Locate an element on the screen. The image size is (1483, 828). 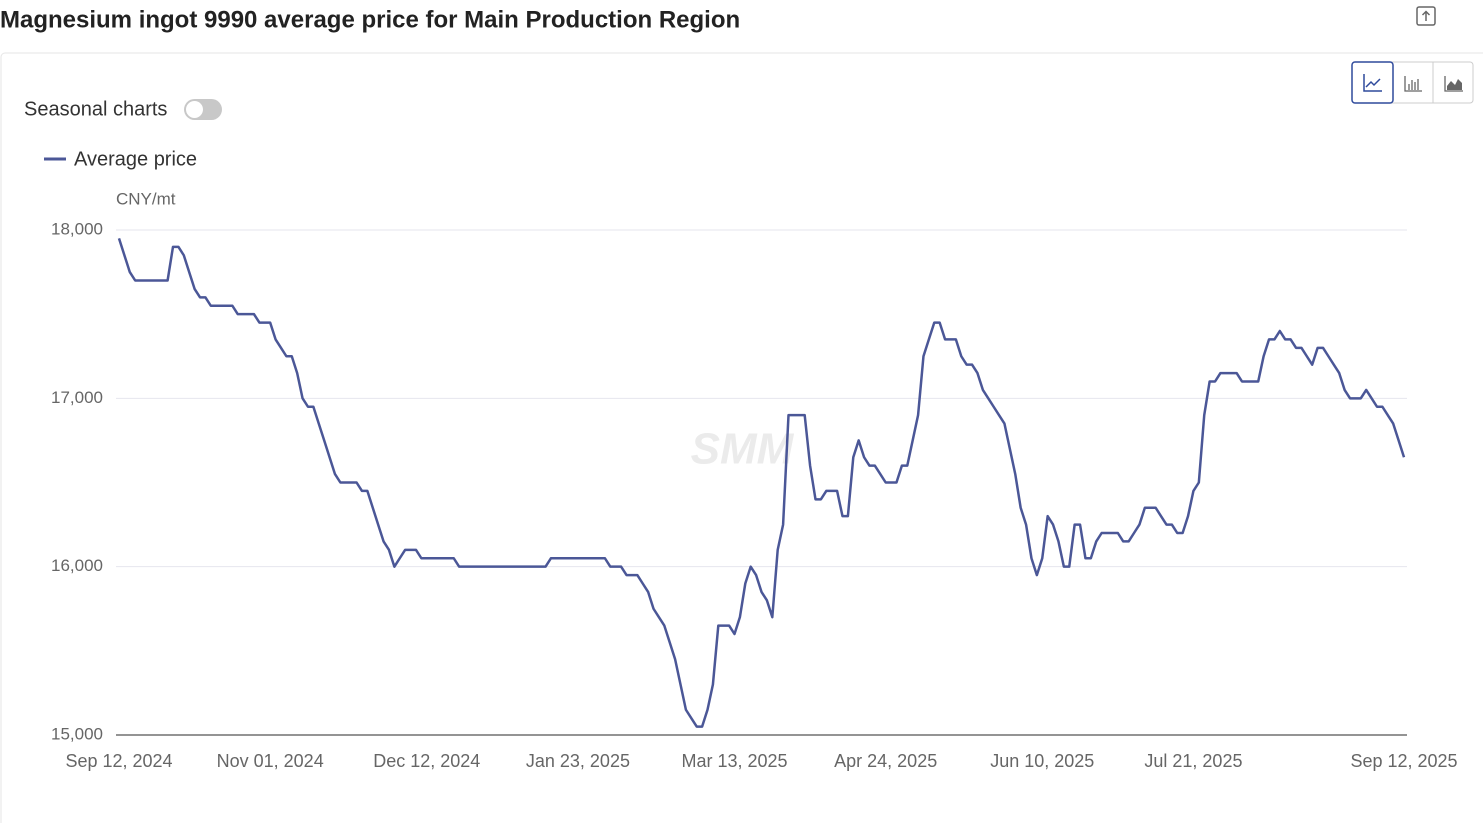
chart-type-buttons is located at coordinates (1412, 82).